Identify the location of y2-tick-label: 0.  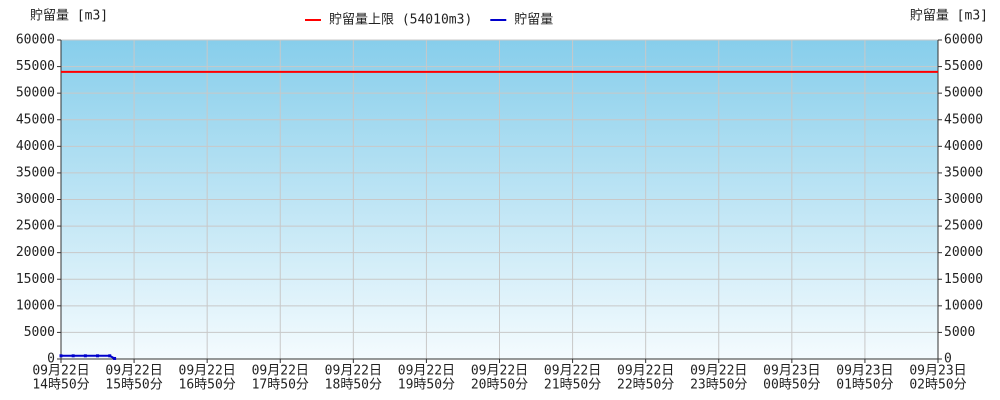
(948, 359).